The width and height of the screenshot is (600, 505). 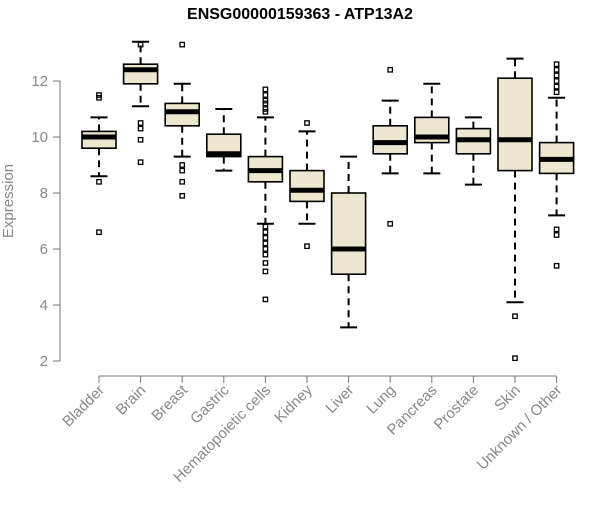 What do you see at coordinates (381, 400) in the screenshot?
I see `x-tick-label: Lung` at bounding box center [381, 400].